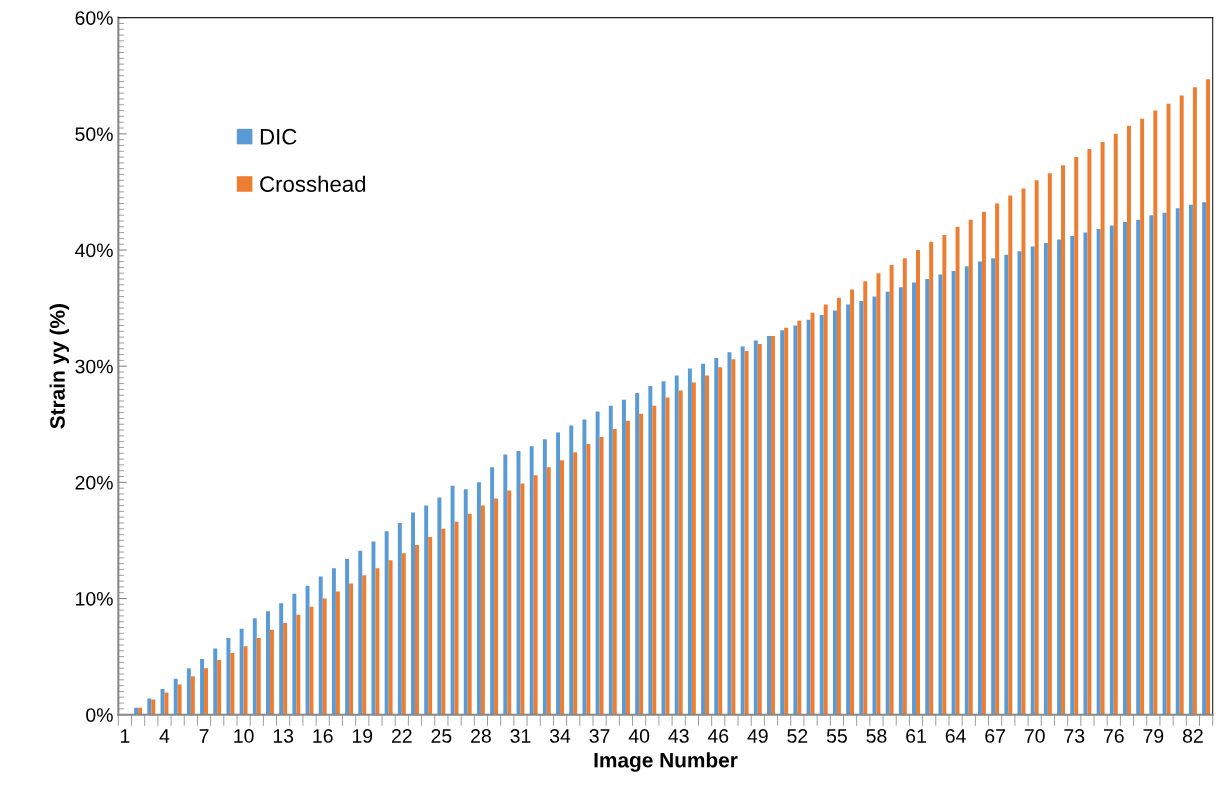 Image resolution: width=1220 pixels, height=803 pixels. Describe the element at coordinates (639, 736) in the screenshot. I see `x-tick-label: 40` at that location.